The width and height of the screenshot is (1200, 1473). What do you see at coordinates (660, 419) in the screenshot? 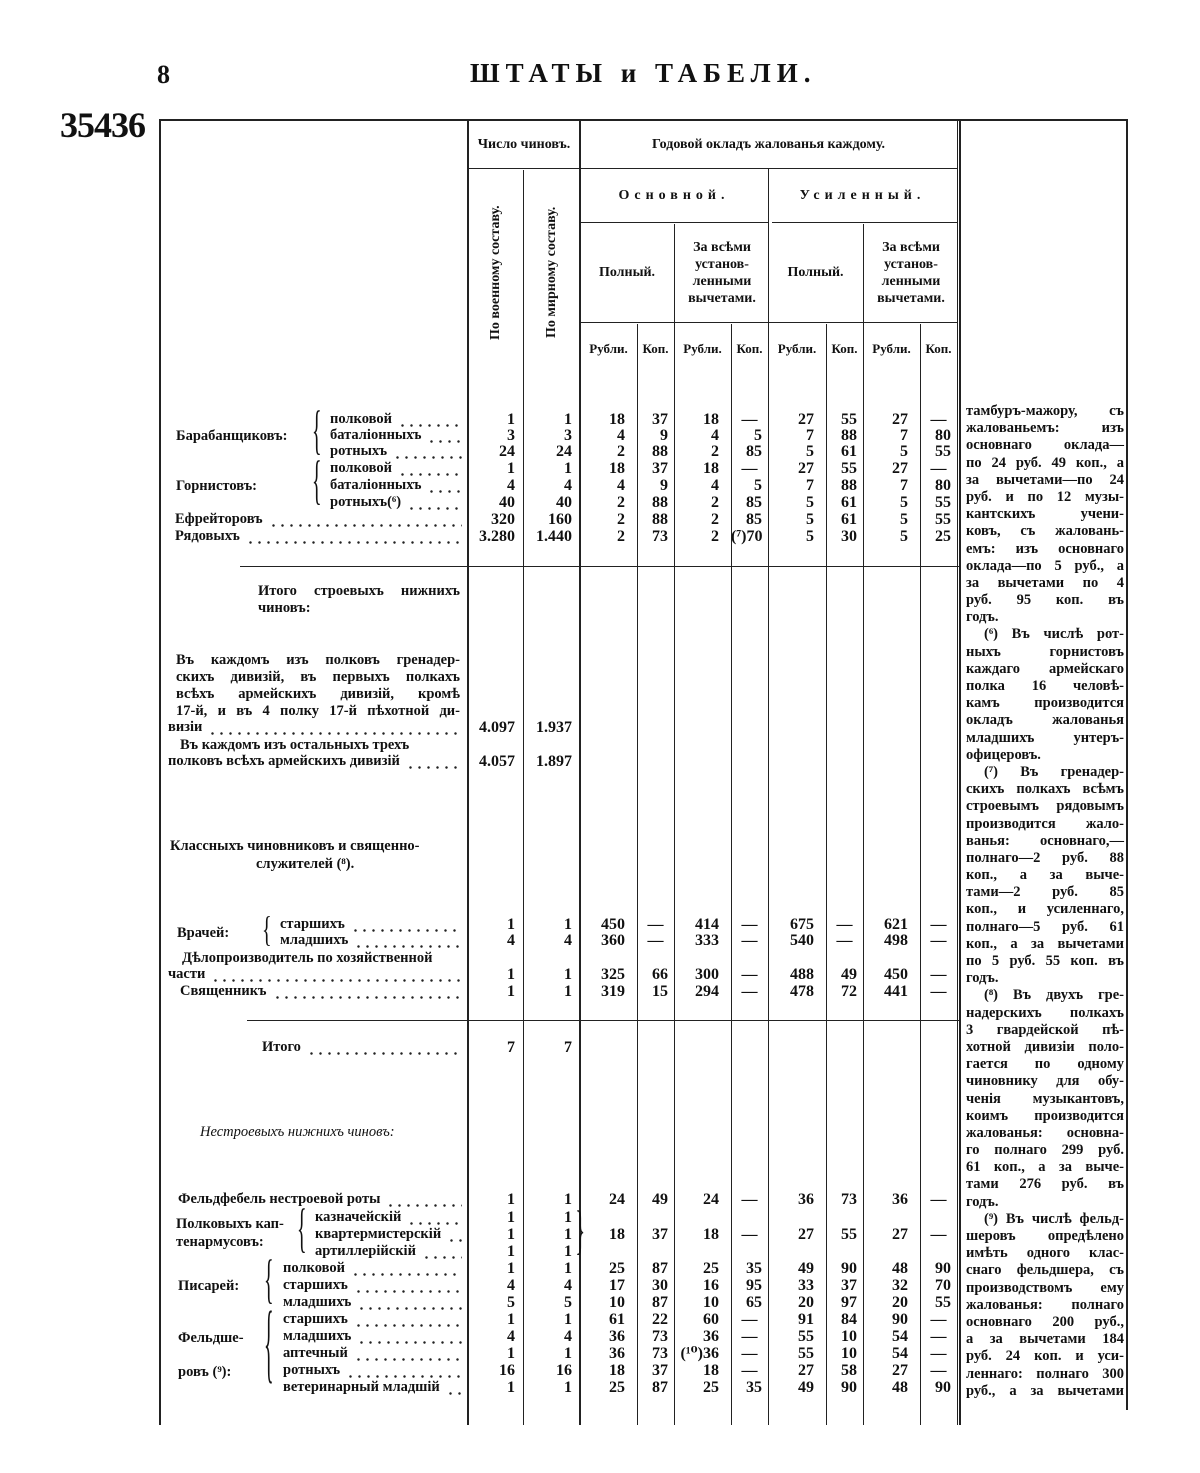
I see `cell-value: 37` at bounding box center [660, 419].